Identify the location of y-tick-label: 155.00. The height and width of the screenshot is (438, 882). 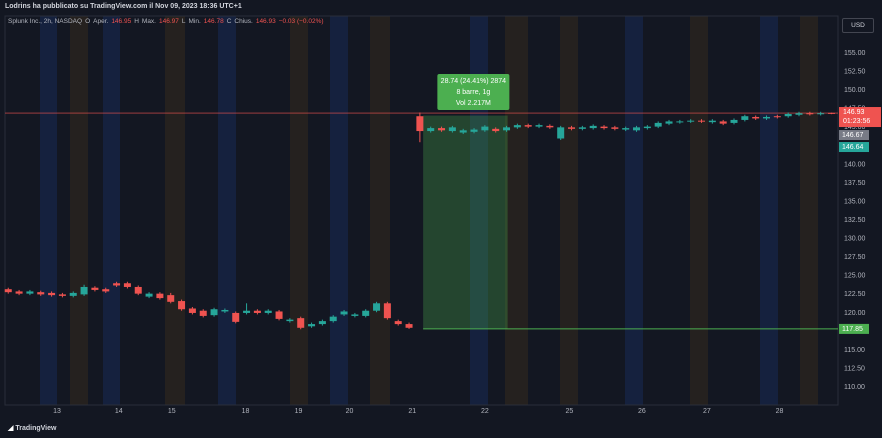
(855, 53).